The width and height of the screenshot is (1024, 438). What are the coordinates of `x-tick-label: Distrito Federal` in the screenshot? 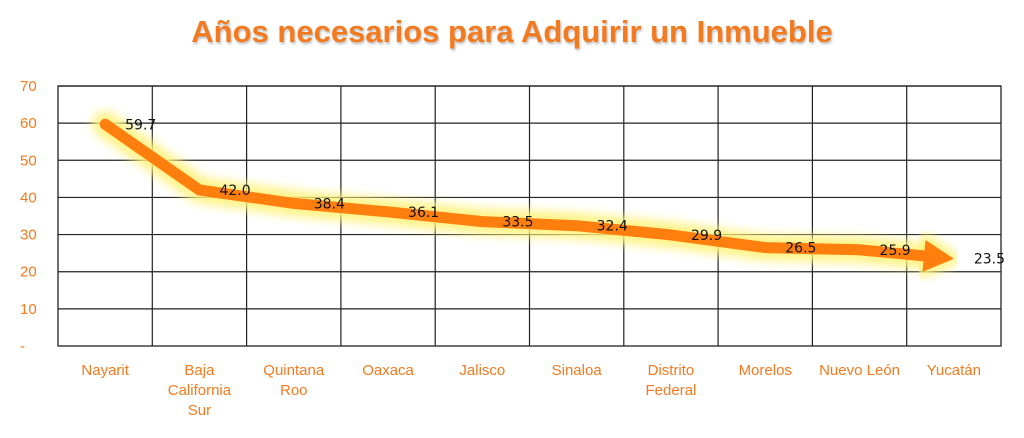 It's located at (671, 380).